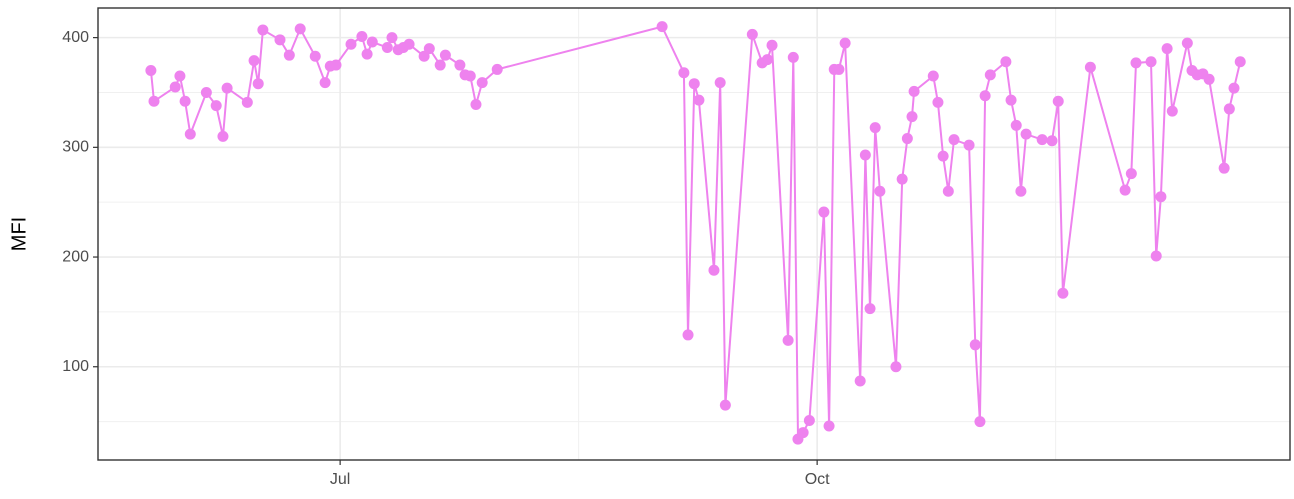 The image size is (1294, 499). Describe the element at coordinates (75, 366) in the screenshot. I see `y-tick-label: 100` at that location.